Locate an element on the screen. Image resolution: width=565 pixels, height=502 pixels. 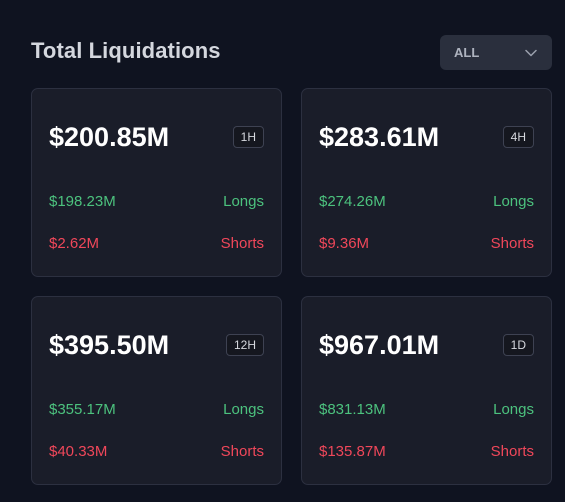
period-badge: 1D is located at coordinates (518, 345).